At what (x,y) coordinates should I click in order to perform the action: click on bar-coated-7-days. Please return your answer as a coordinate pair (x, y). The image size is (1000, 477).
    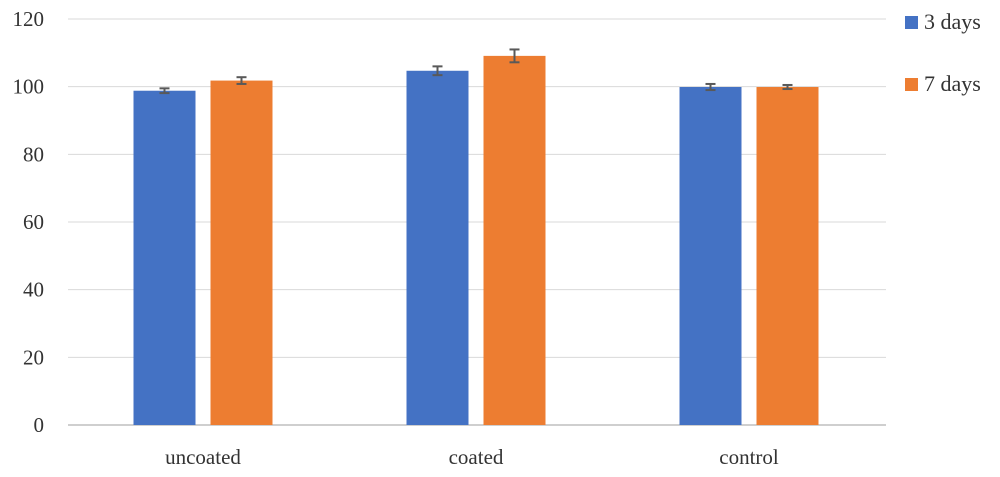
    Looking at the image, I should click on (514, 240).